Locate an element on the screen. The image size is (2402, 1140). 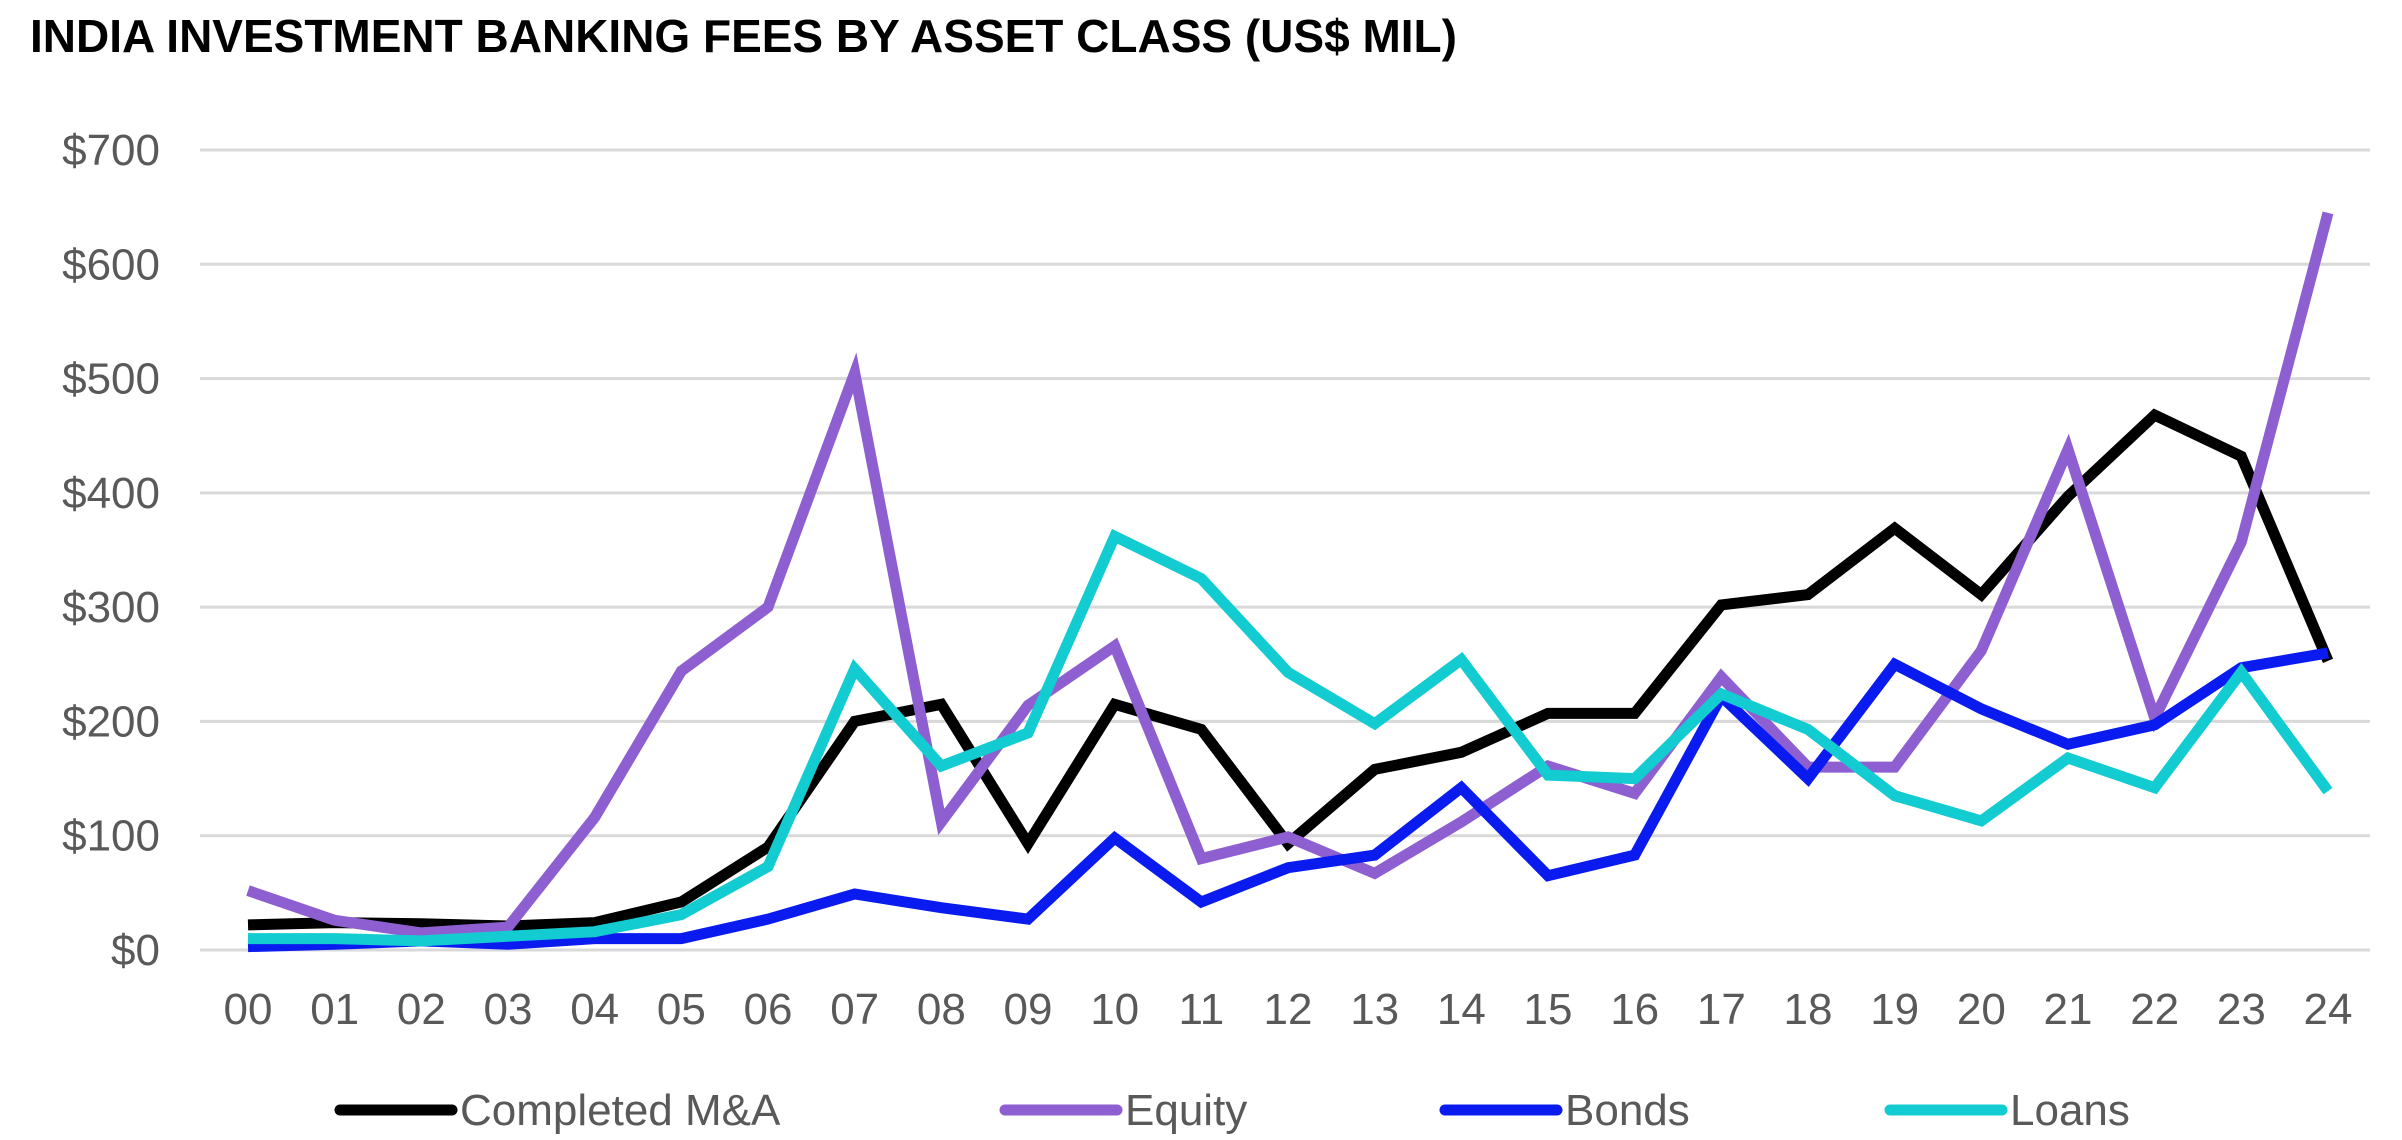
x-tick-label: 08 is located at coordinates (941, 1009).